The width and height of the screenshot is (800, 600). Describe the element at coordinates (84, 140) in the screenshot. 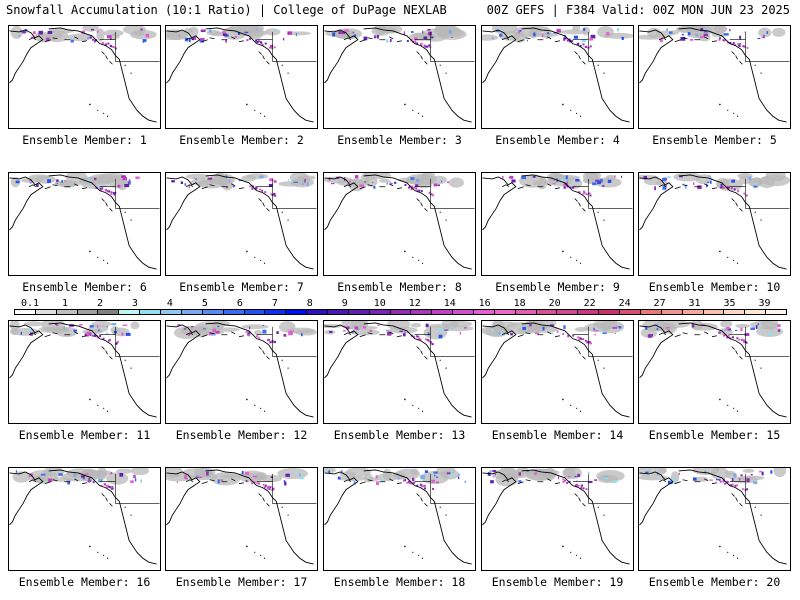

I see `ensemble-member-label: Ensemble Member: 1` at that location.